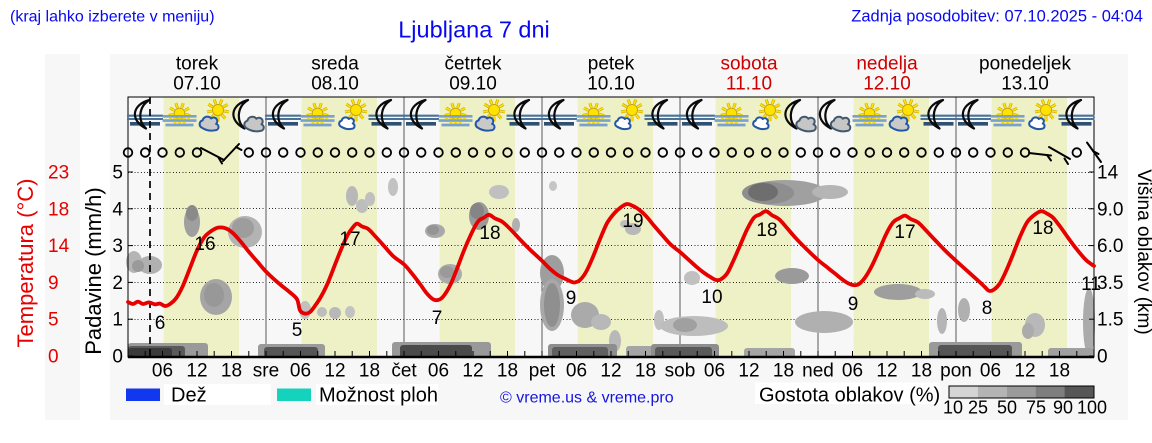 The width and height of the screenshot is (1152, 443). I want to click on svg-text: 8, so click(987, 308).